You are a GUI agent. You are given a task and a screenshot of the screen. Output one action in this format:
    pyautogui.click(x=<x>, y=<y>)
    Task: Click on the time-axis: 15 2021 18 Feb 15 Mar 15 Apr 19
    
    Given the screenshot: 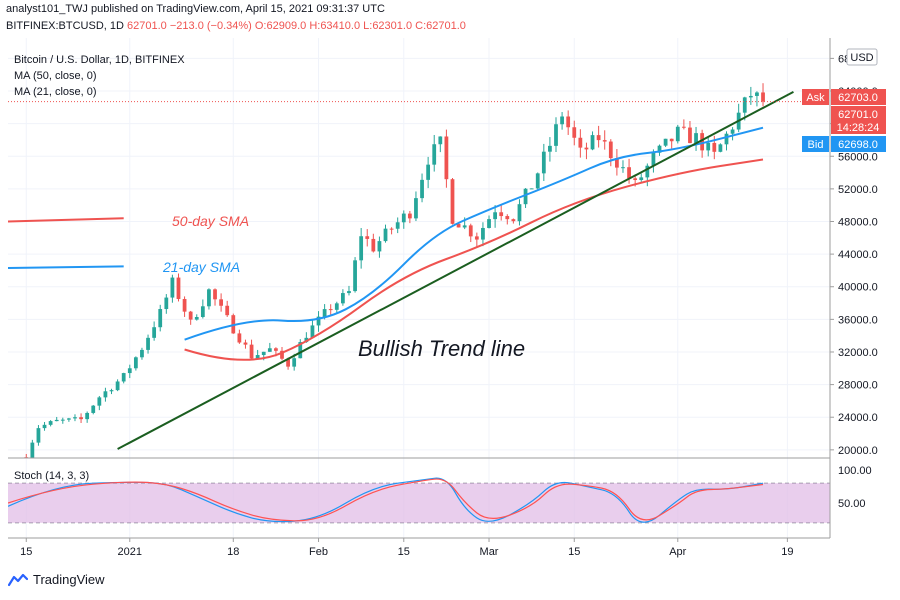 What is the action you would take?
    pyautogui.click(x=407, y=548)
    